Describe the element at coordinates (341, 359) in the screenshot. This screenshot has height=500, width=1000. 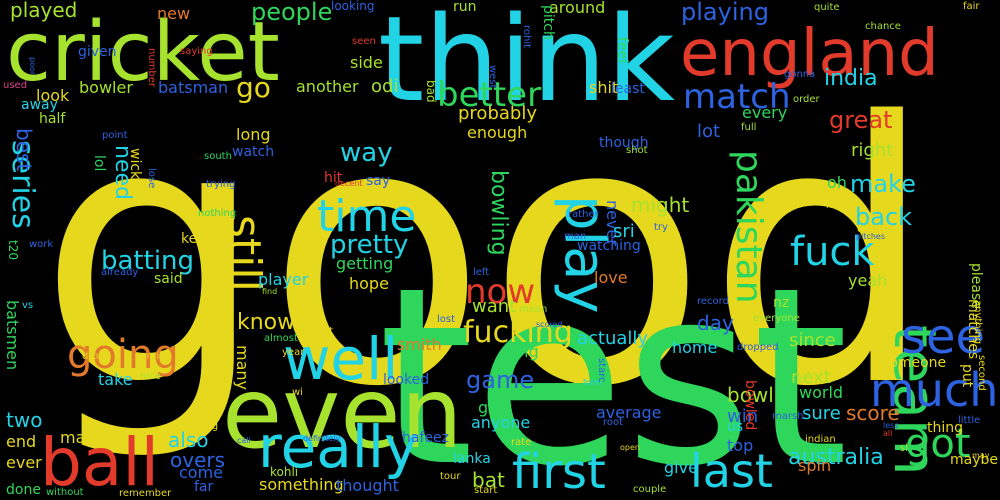
I see `word-well: well` at that location.